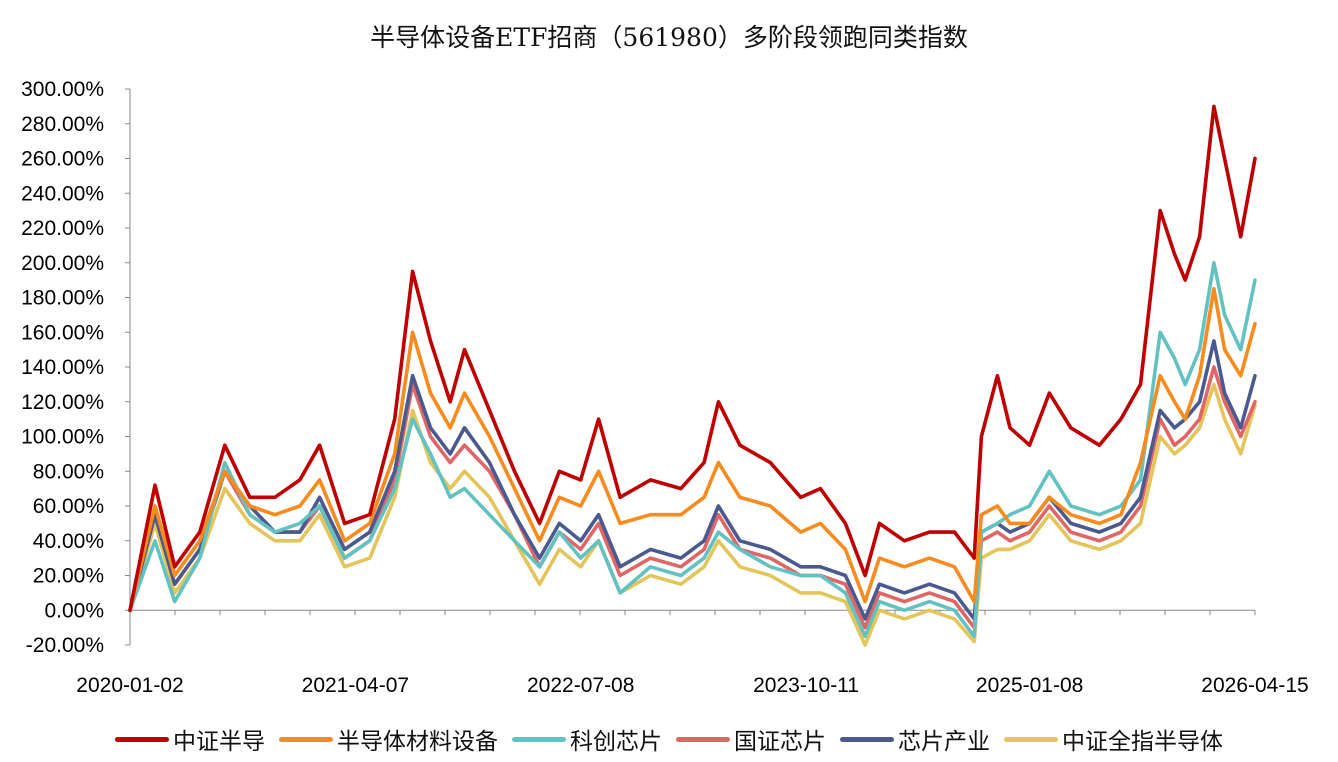  Describe the element at coordinates (62, 159) in the screenshot. I see `y-tick-label: 260.00%` at that location.